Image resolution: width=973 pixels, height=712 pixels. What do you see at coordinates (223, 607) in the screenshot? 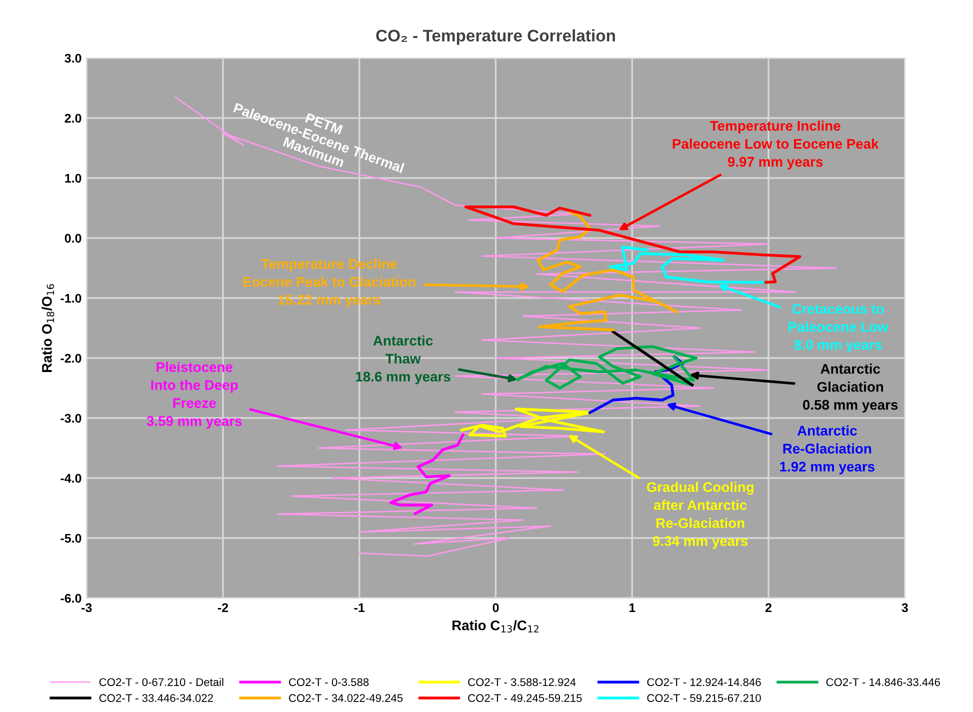
I see `x-tick-label: -2` at bounding box center [223, 607].